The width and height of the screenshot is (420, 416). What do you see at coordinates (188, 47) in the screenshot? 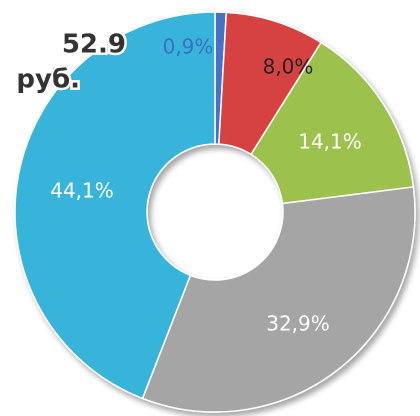
I see `data-label: 0,9%` at bounding box center [188, 47].